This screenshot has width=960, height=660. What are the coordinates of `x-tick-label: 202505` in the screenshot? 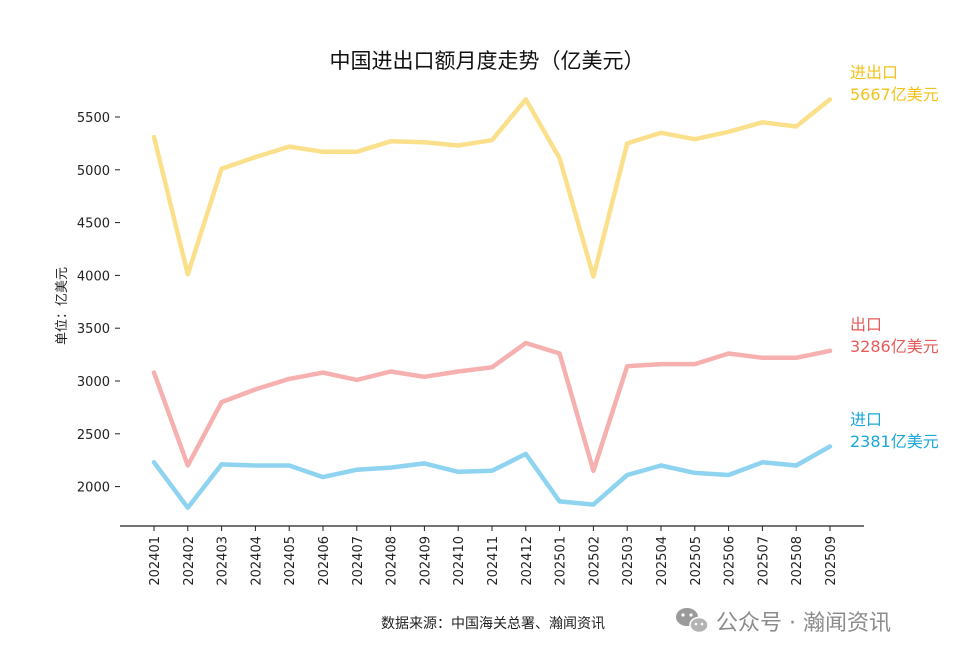 It's located at (696, 561).